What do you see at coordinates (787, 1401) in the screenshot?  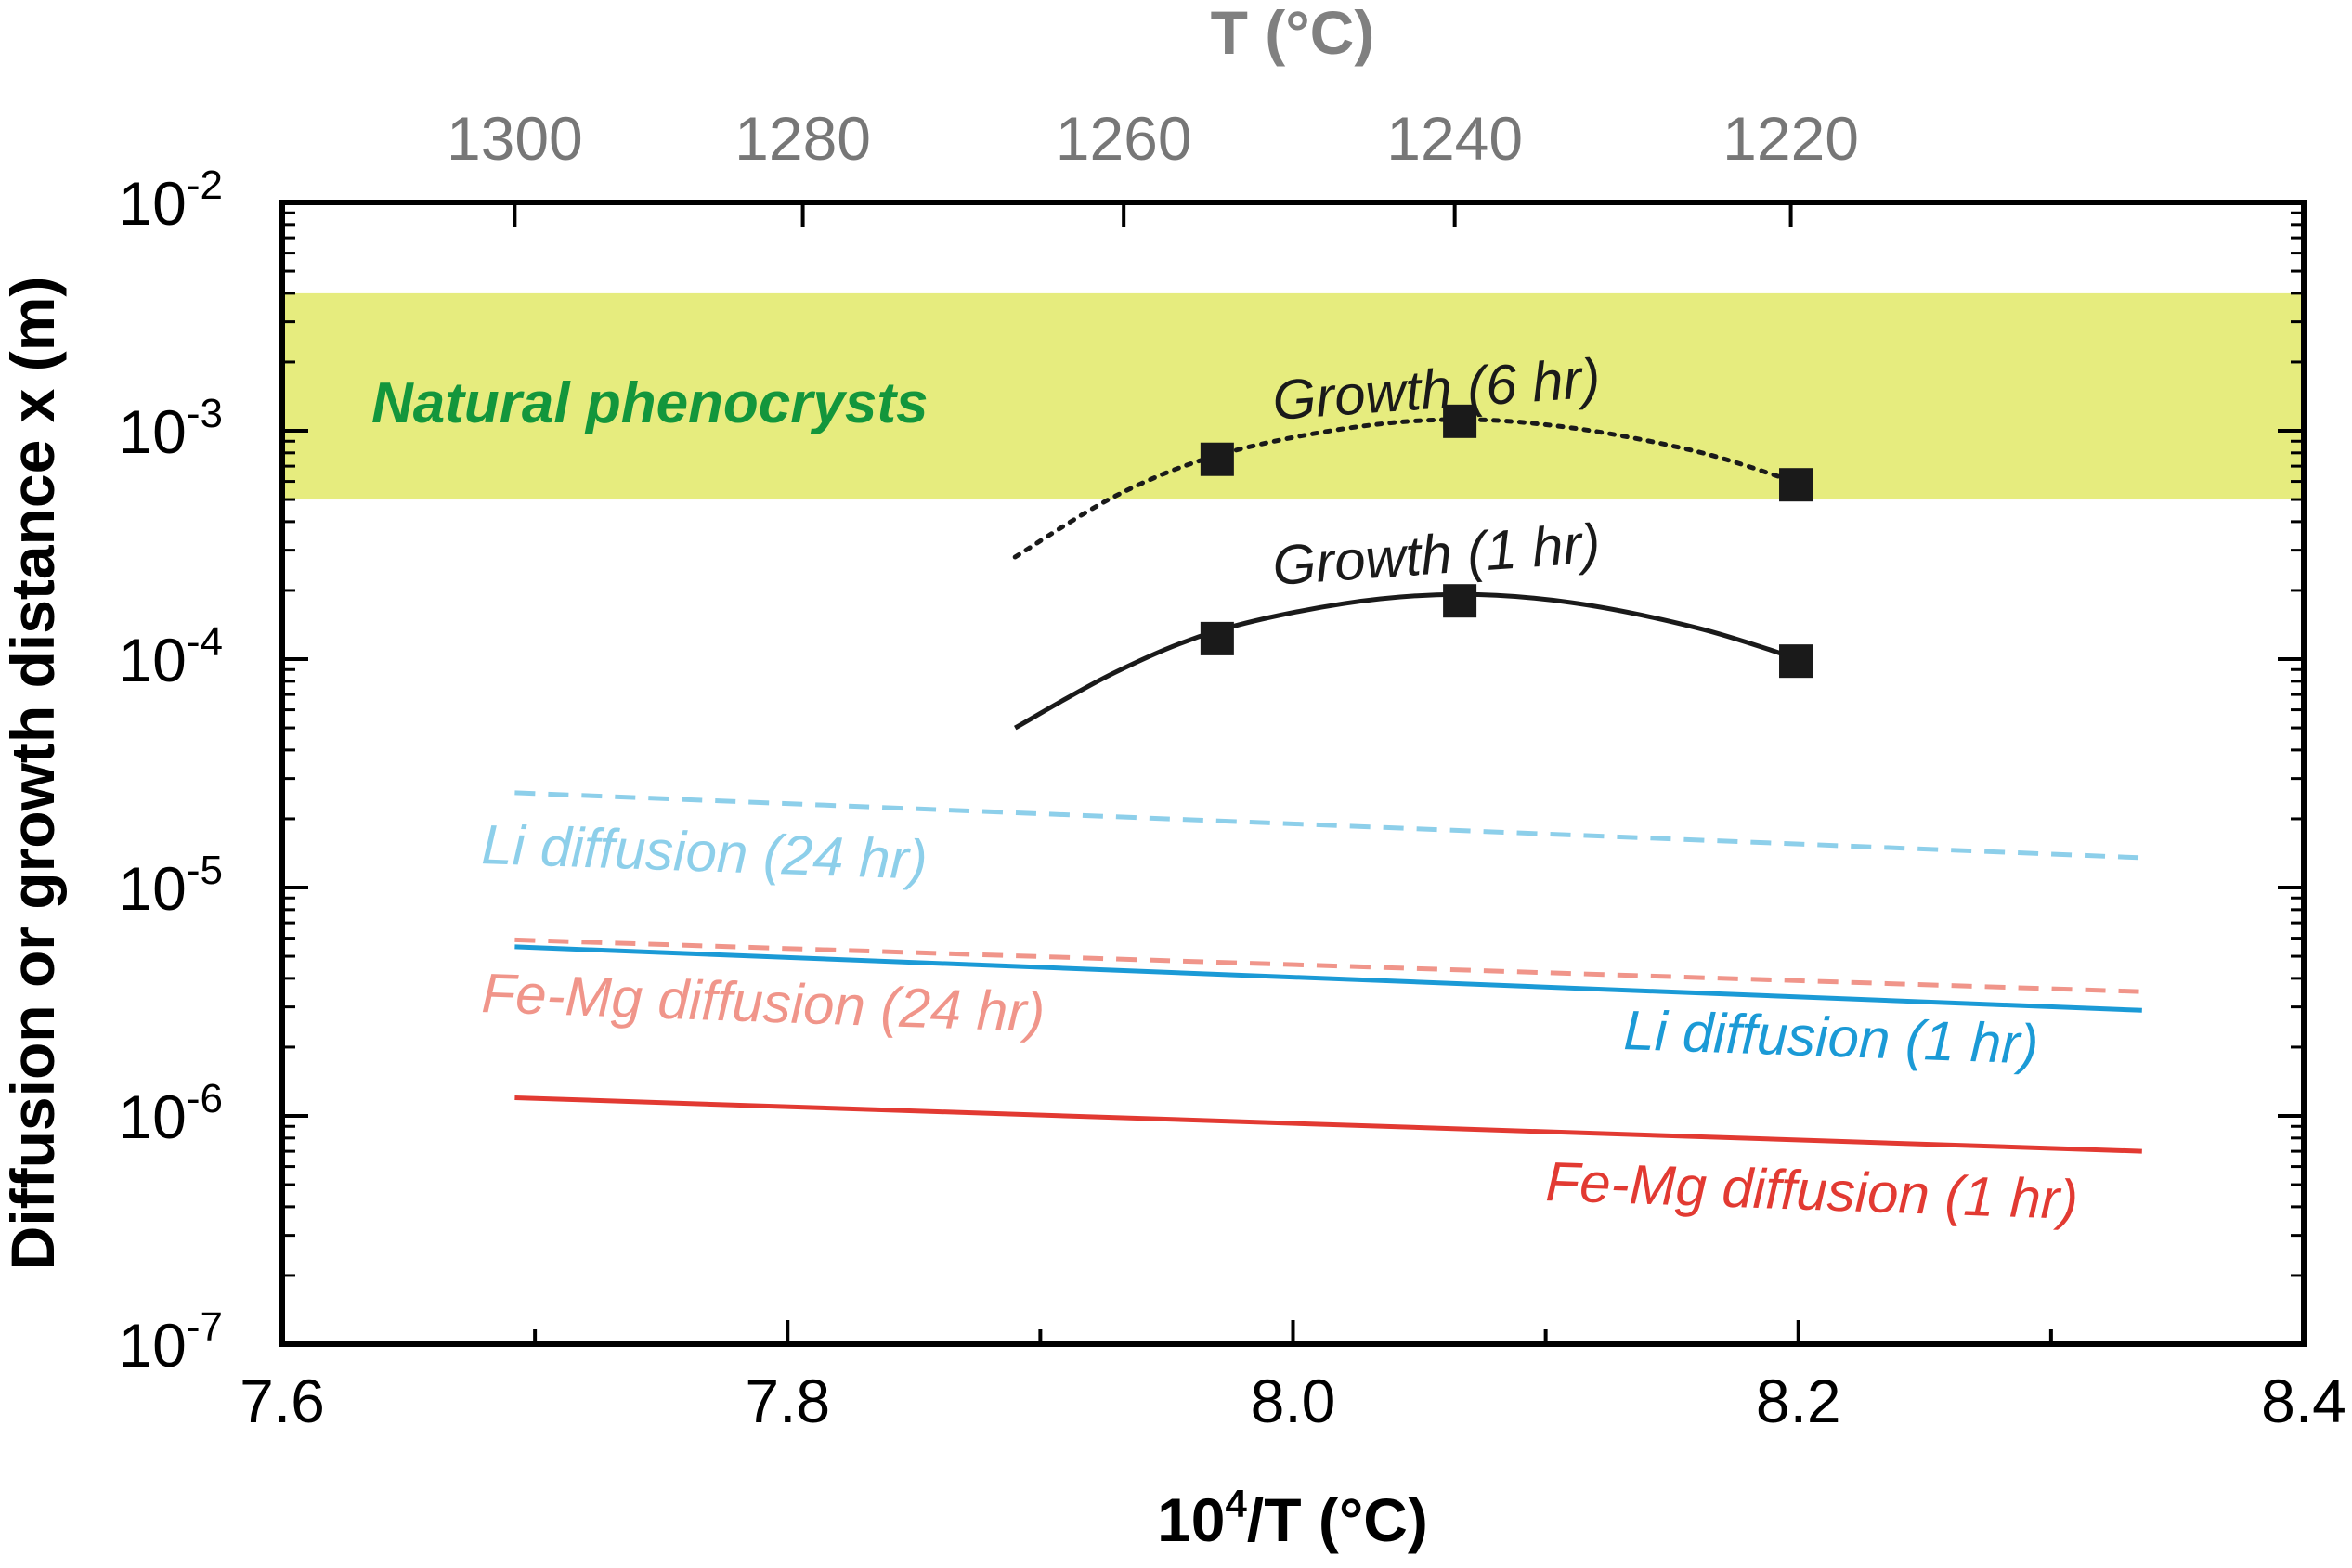 I see `x-tick-label: 7.8` at bounding box center [787, 1401].